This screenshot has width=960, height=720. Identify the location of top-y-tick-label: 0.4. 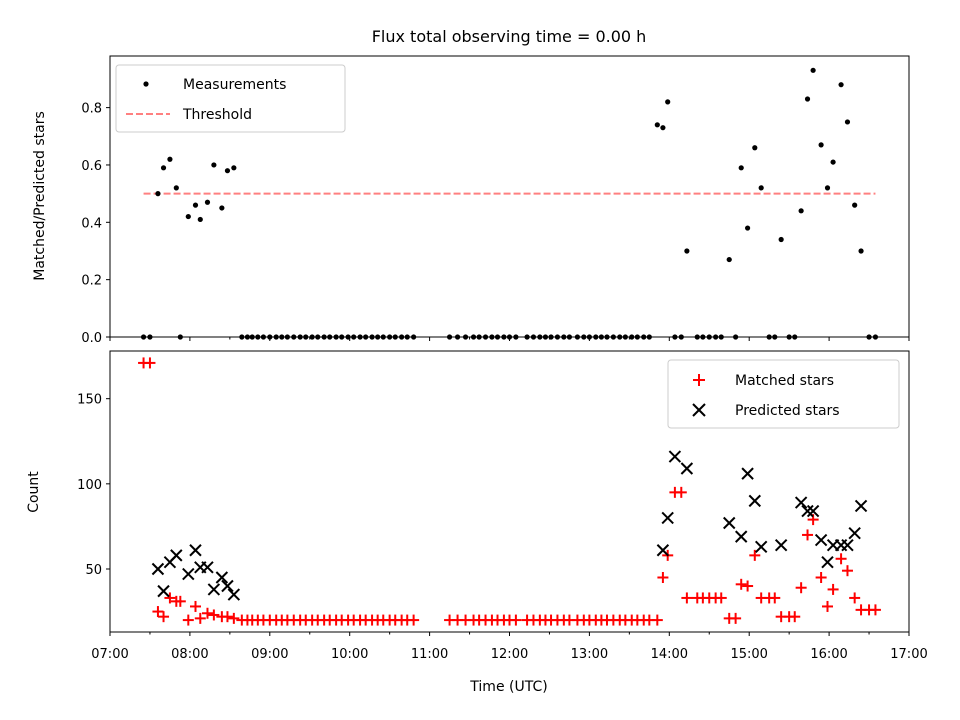
(91, 223).